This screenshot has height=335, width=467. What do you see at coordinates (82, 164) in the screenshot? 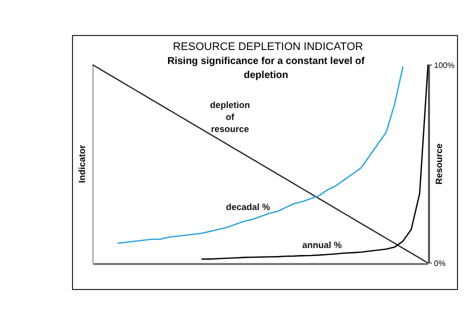
I see `y-axis-title: Indicator` at bounding box center [82, 164].